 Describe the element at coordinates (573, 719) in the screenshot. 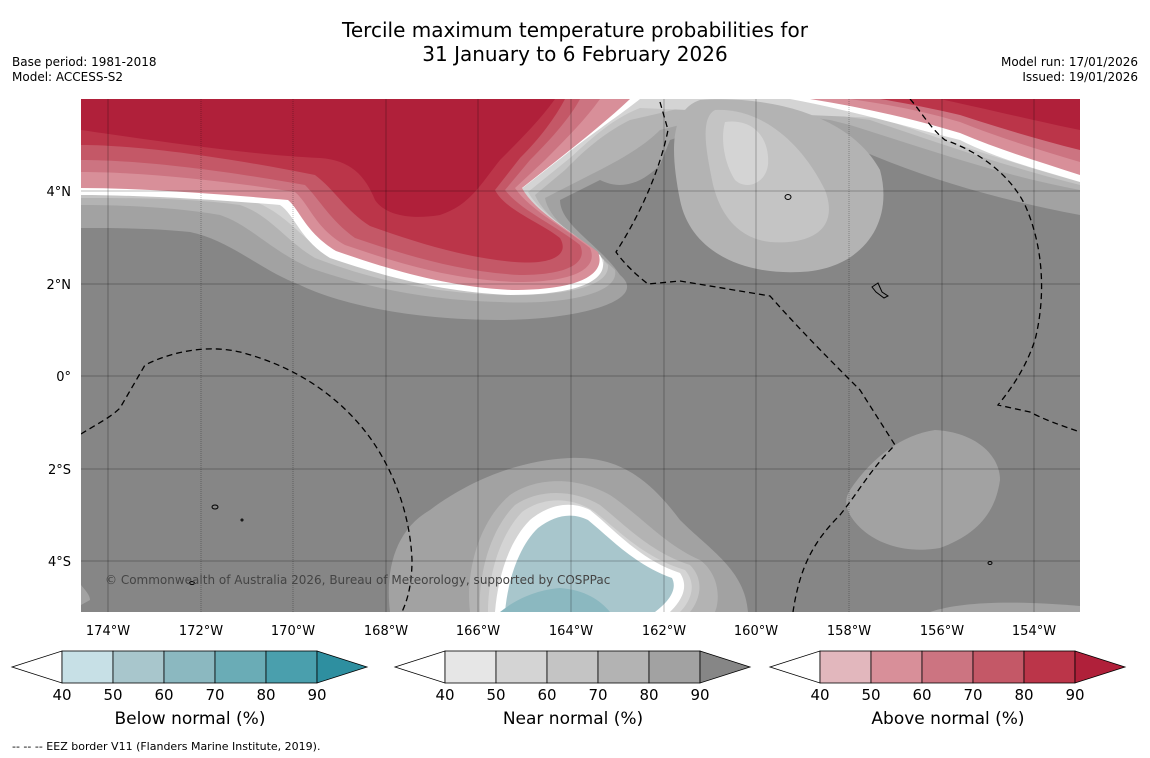

I see `colorbar-label-near: Near normal (%)` at that location.